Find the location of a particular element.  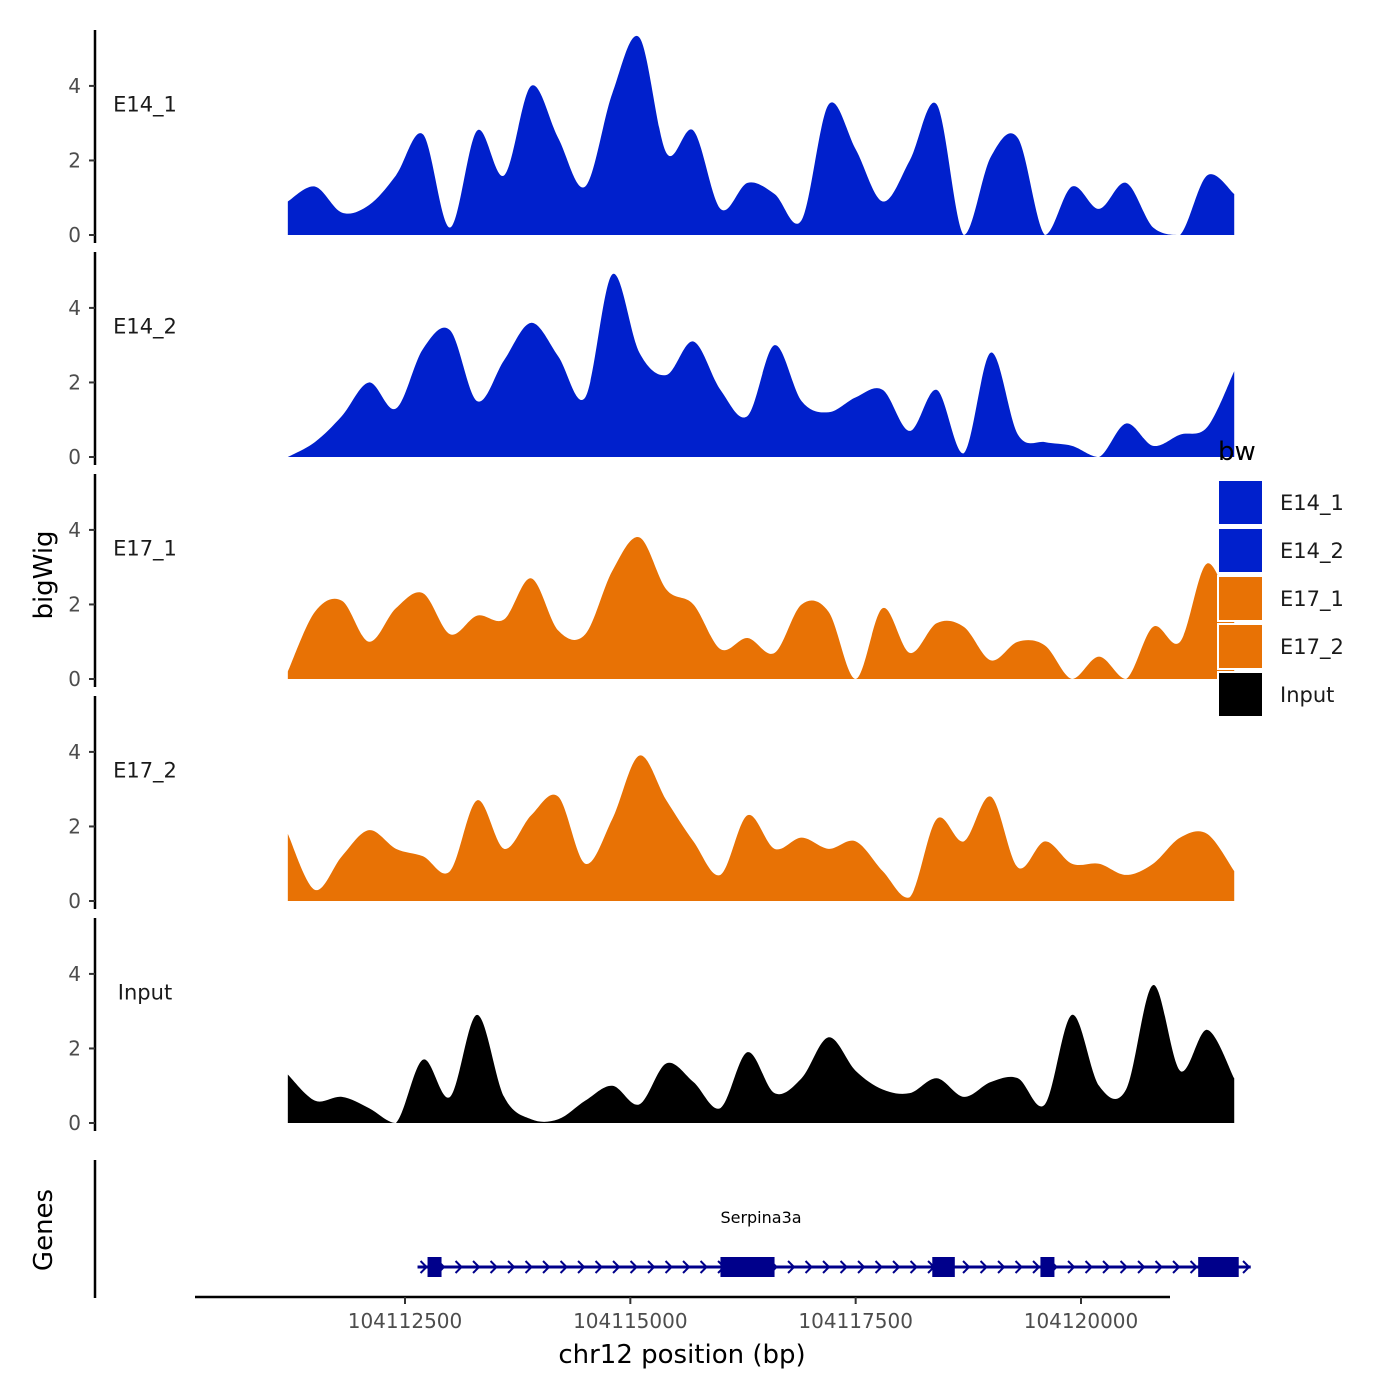

legend-label-Input: Input is located at coordinates (1307, 695).